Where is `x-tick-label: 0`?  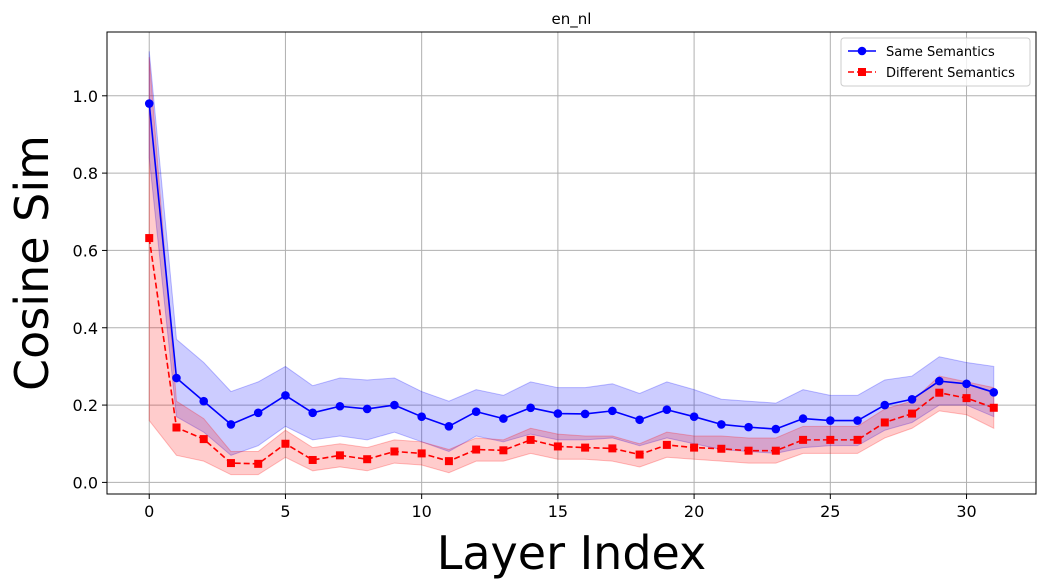
x-tick-label: 0 is located at coordinates (149, 511).